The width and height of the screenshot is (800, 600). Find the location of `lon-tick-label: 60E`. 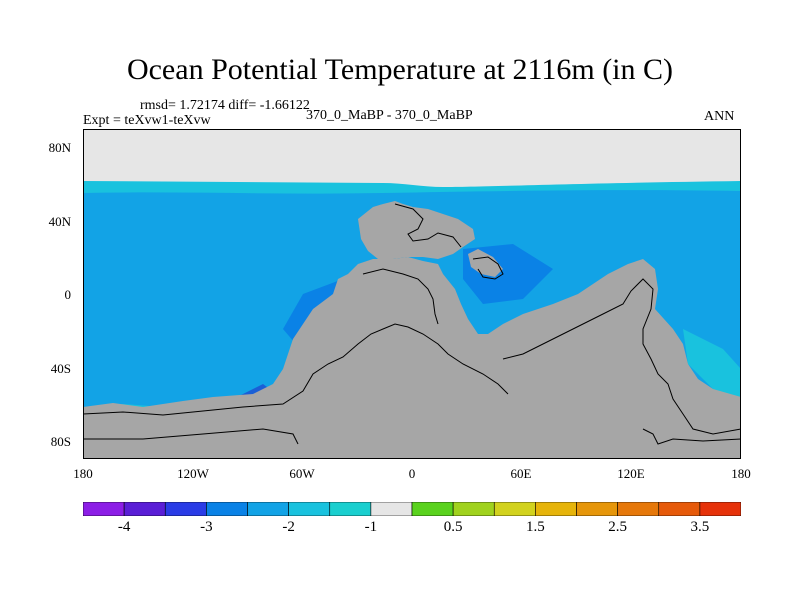

lon-tick-label: 60E is located at coordinates (521, 473).